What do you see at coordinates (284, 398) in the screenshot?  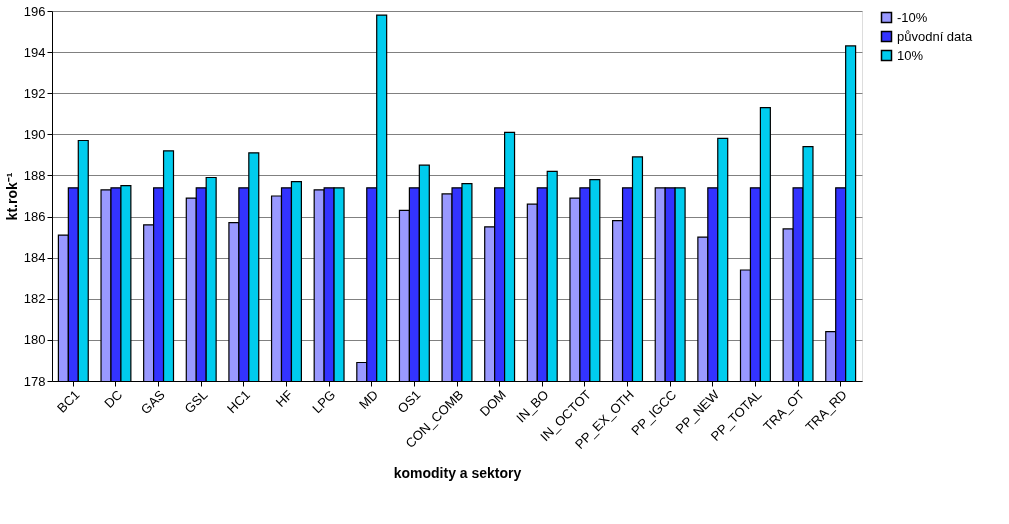 I see `x-tick-label: HF` at bounding box center [284, 398].